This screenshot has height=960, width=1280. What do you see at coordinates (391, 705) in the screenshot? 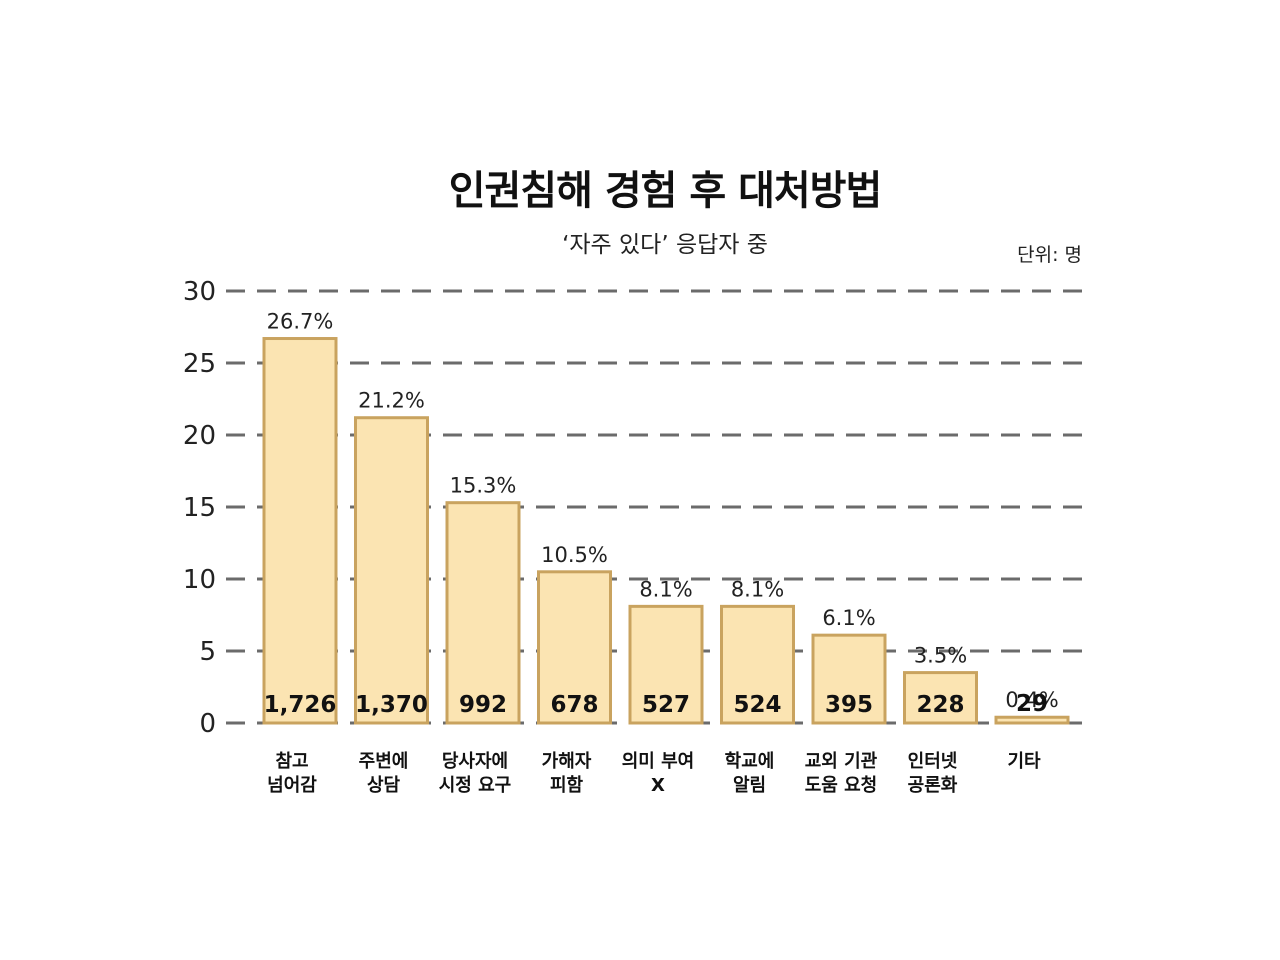
I see `bar-count-label: 1,370` at bounding box center [391, 705].